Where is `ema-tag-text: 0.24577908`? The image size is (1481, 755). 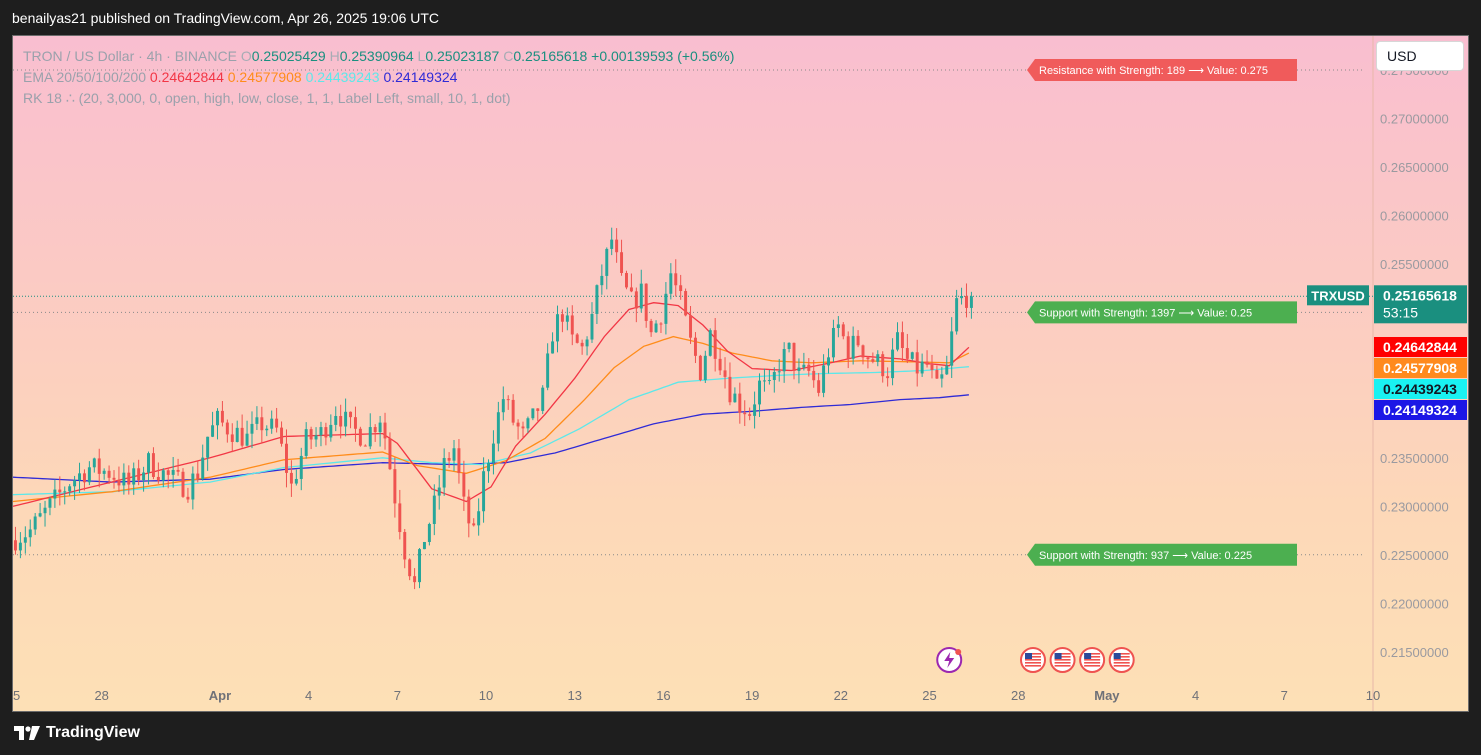
ema-tag-text: 0.24577908 is located at coordinates (1420, 368).